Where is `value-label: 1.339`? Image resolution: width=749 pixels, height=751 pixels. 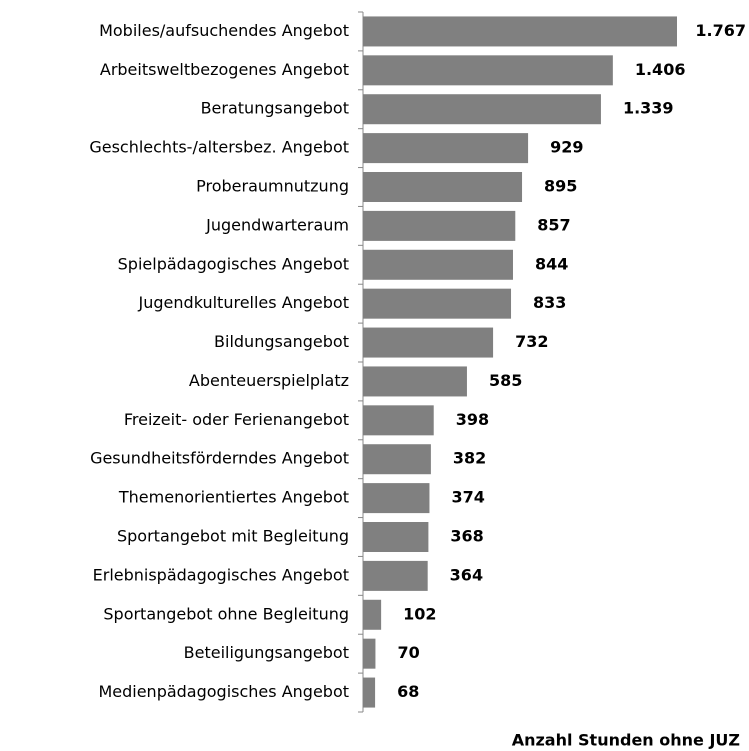 value-label: 1.339 is located at coordinates (648, 108).